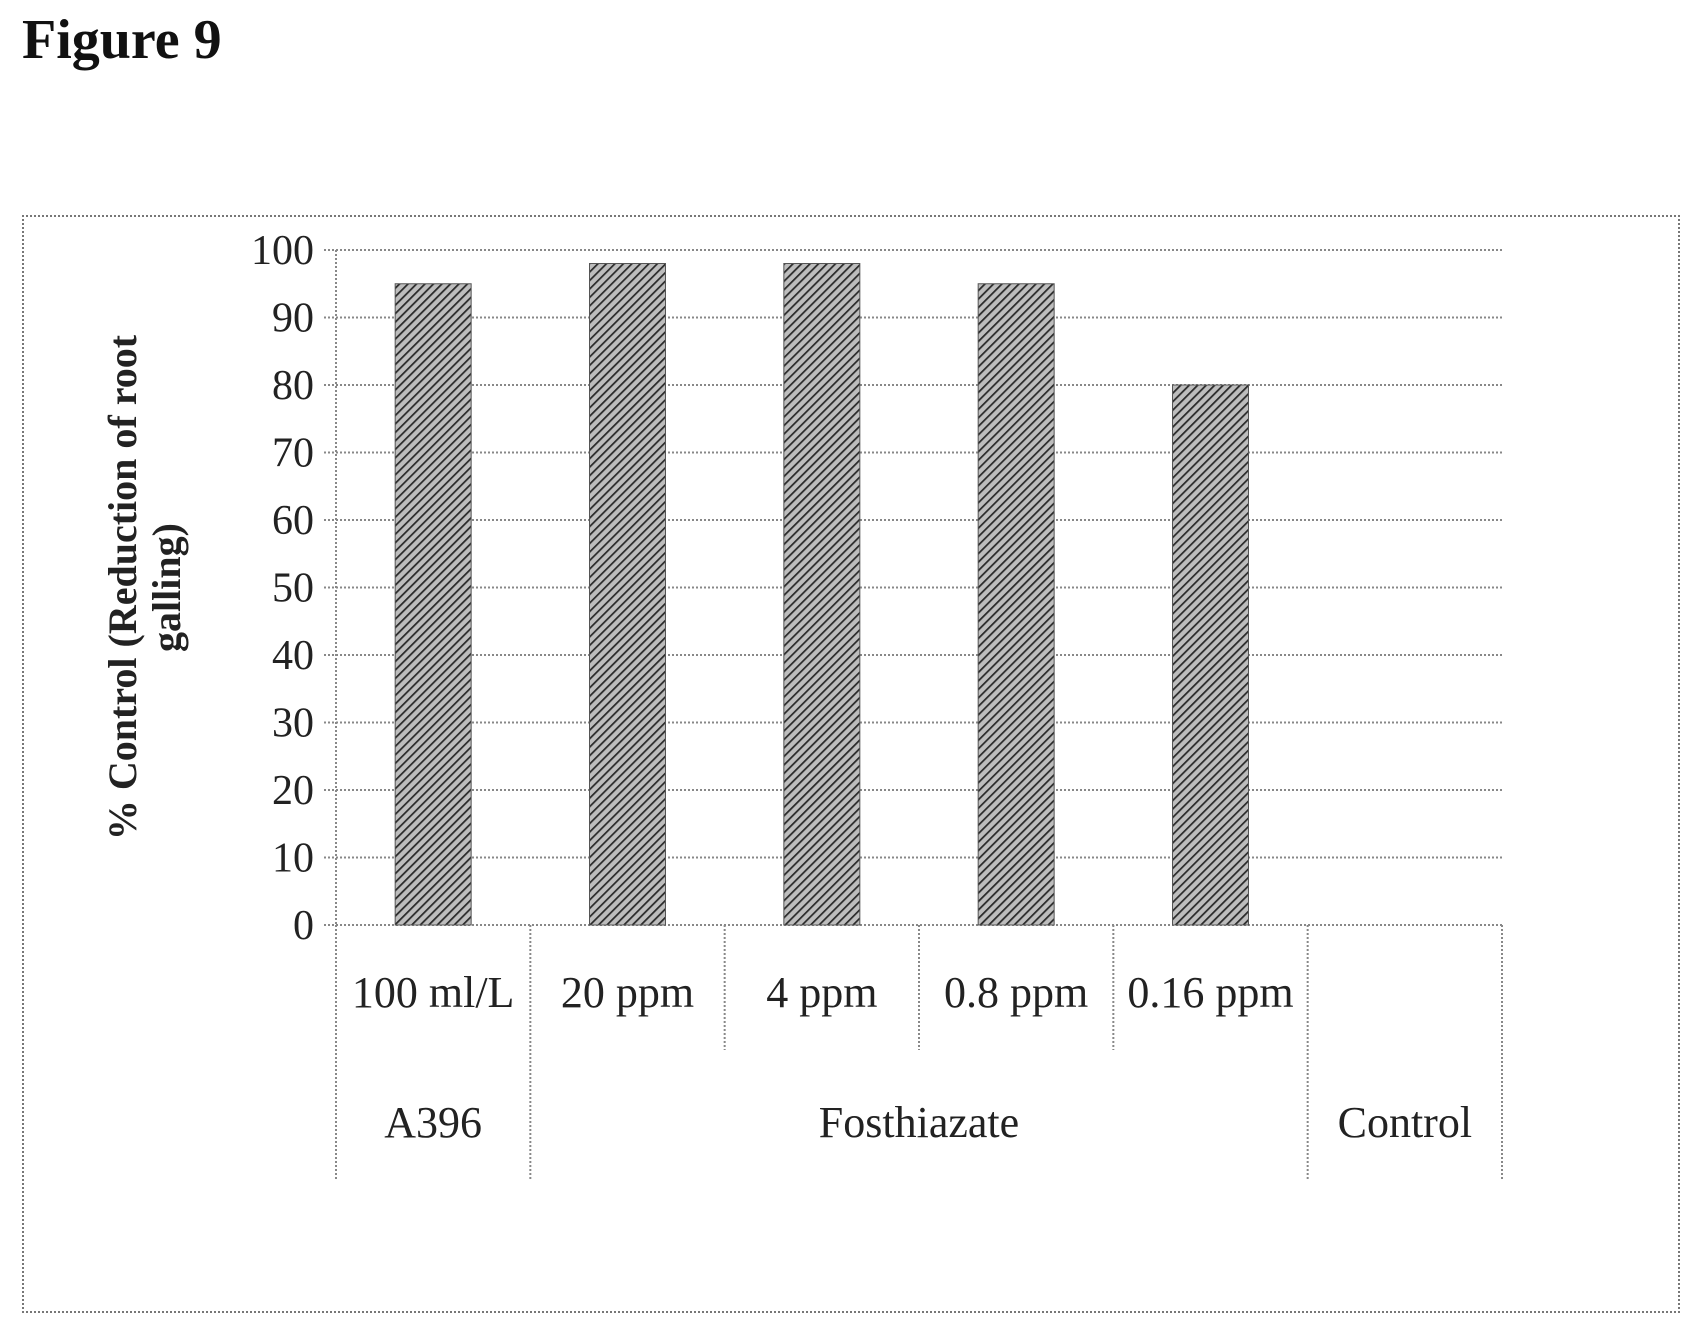 The width and height of the screenshot is (1702, 1332). Describe the element at coordinates (293, 859) in the screenshot. I see `y-tick-label: 10` at that location.